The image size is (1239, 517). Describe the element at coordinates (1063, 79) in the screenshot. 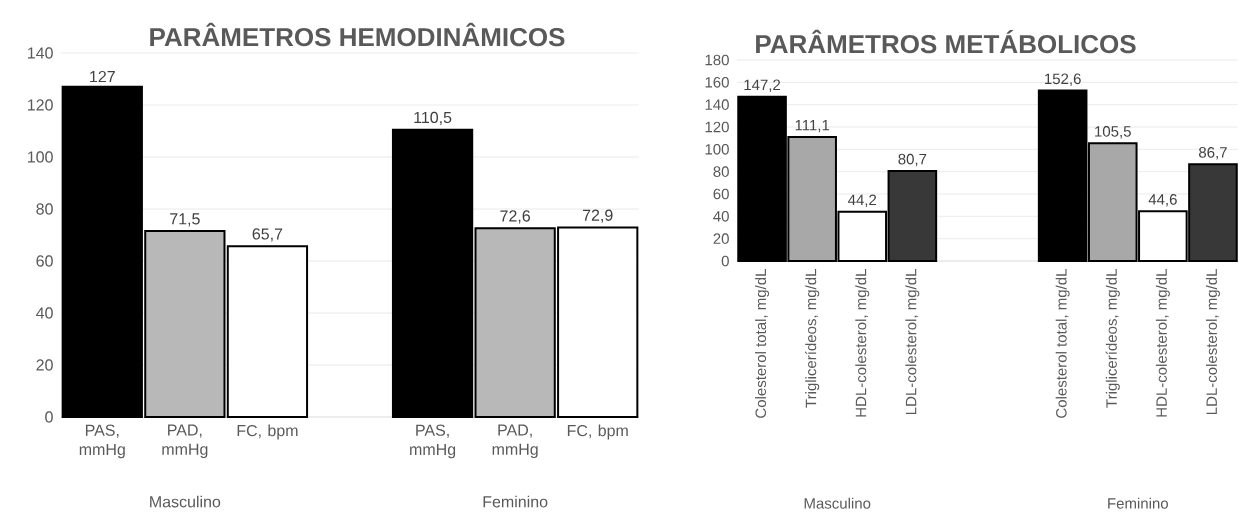

I see `data-label: 152,6` at that location.